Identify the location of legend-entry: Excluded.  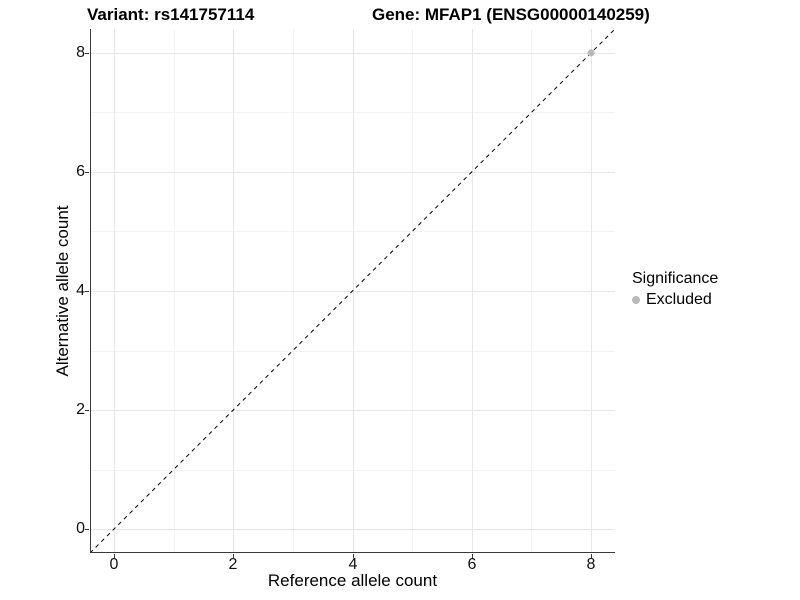
(674, 300).